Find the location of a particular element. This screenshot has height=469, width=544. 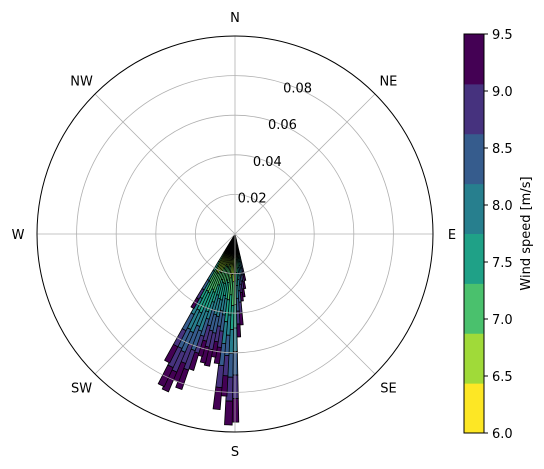

direction-label: E is located at coordinates (452, 235).